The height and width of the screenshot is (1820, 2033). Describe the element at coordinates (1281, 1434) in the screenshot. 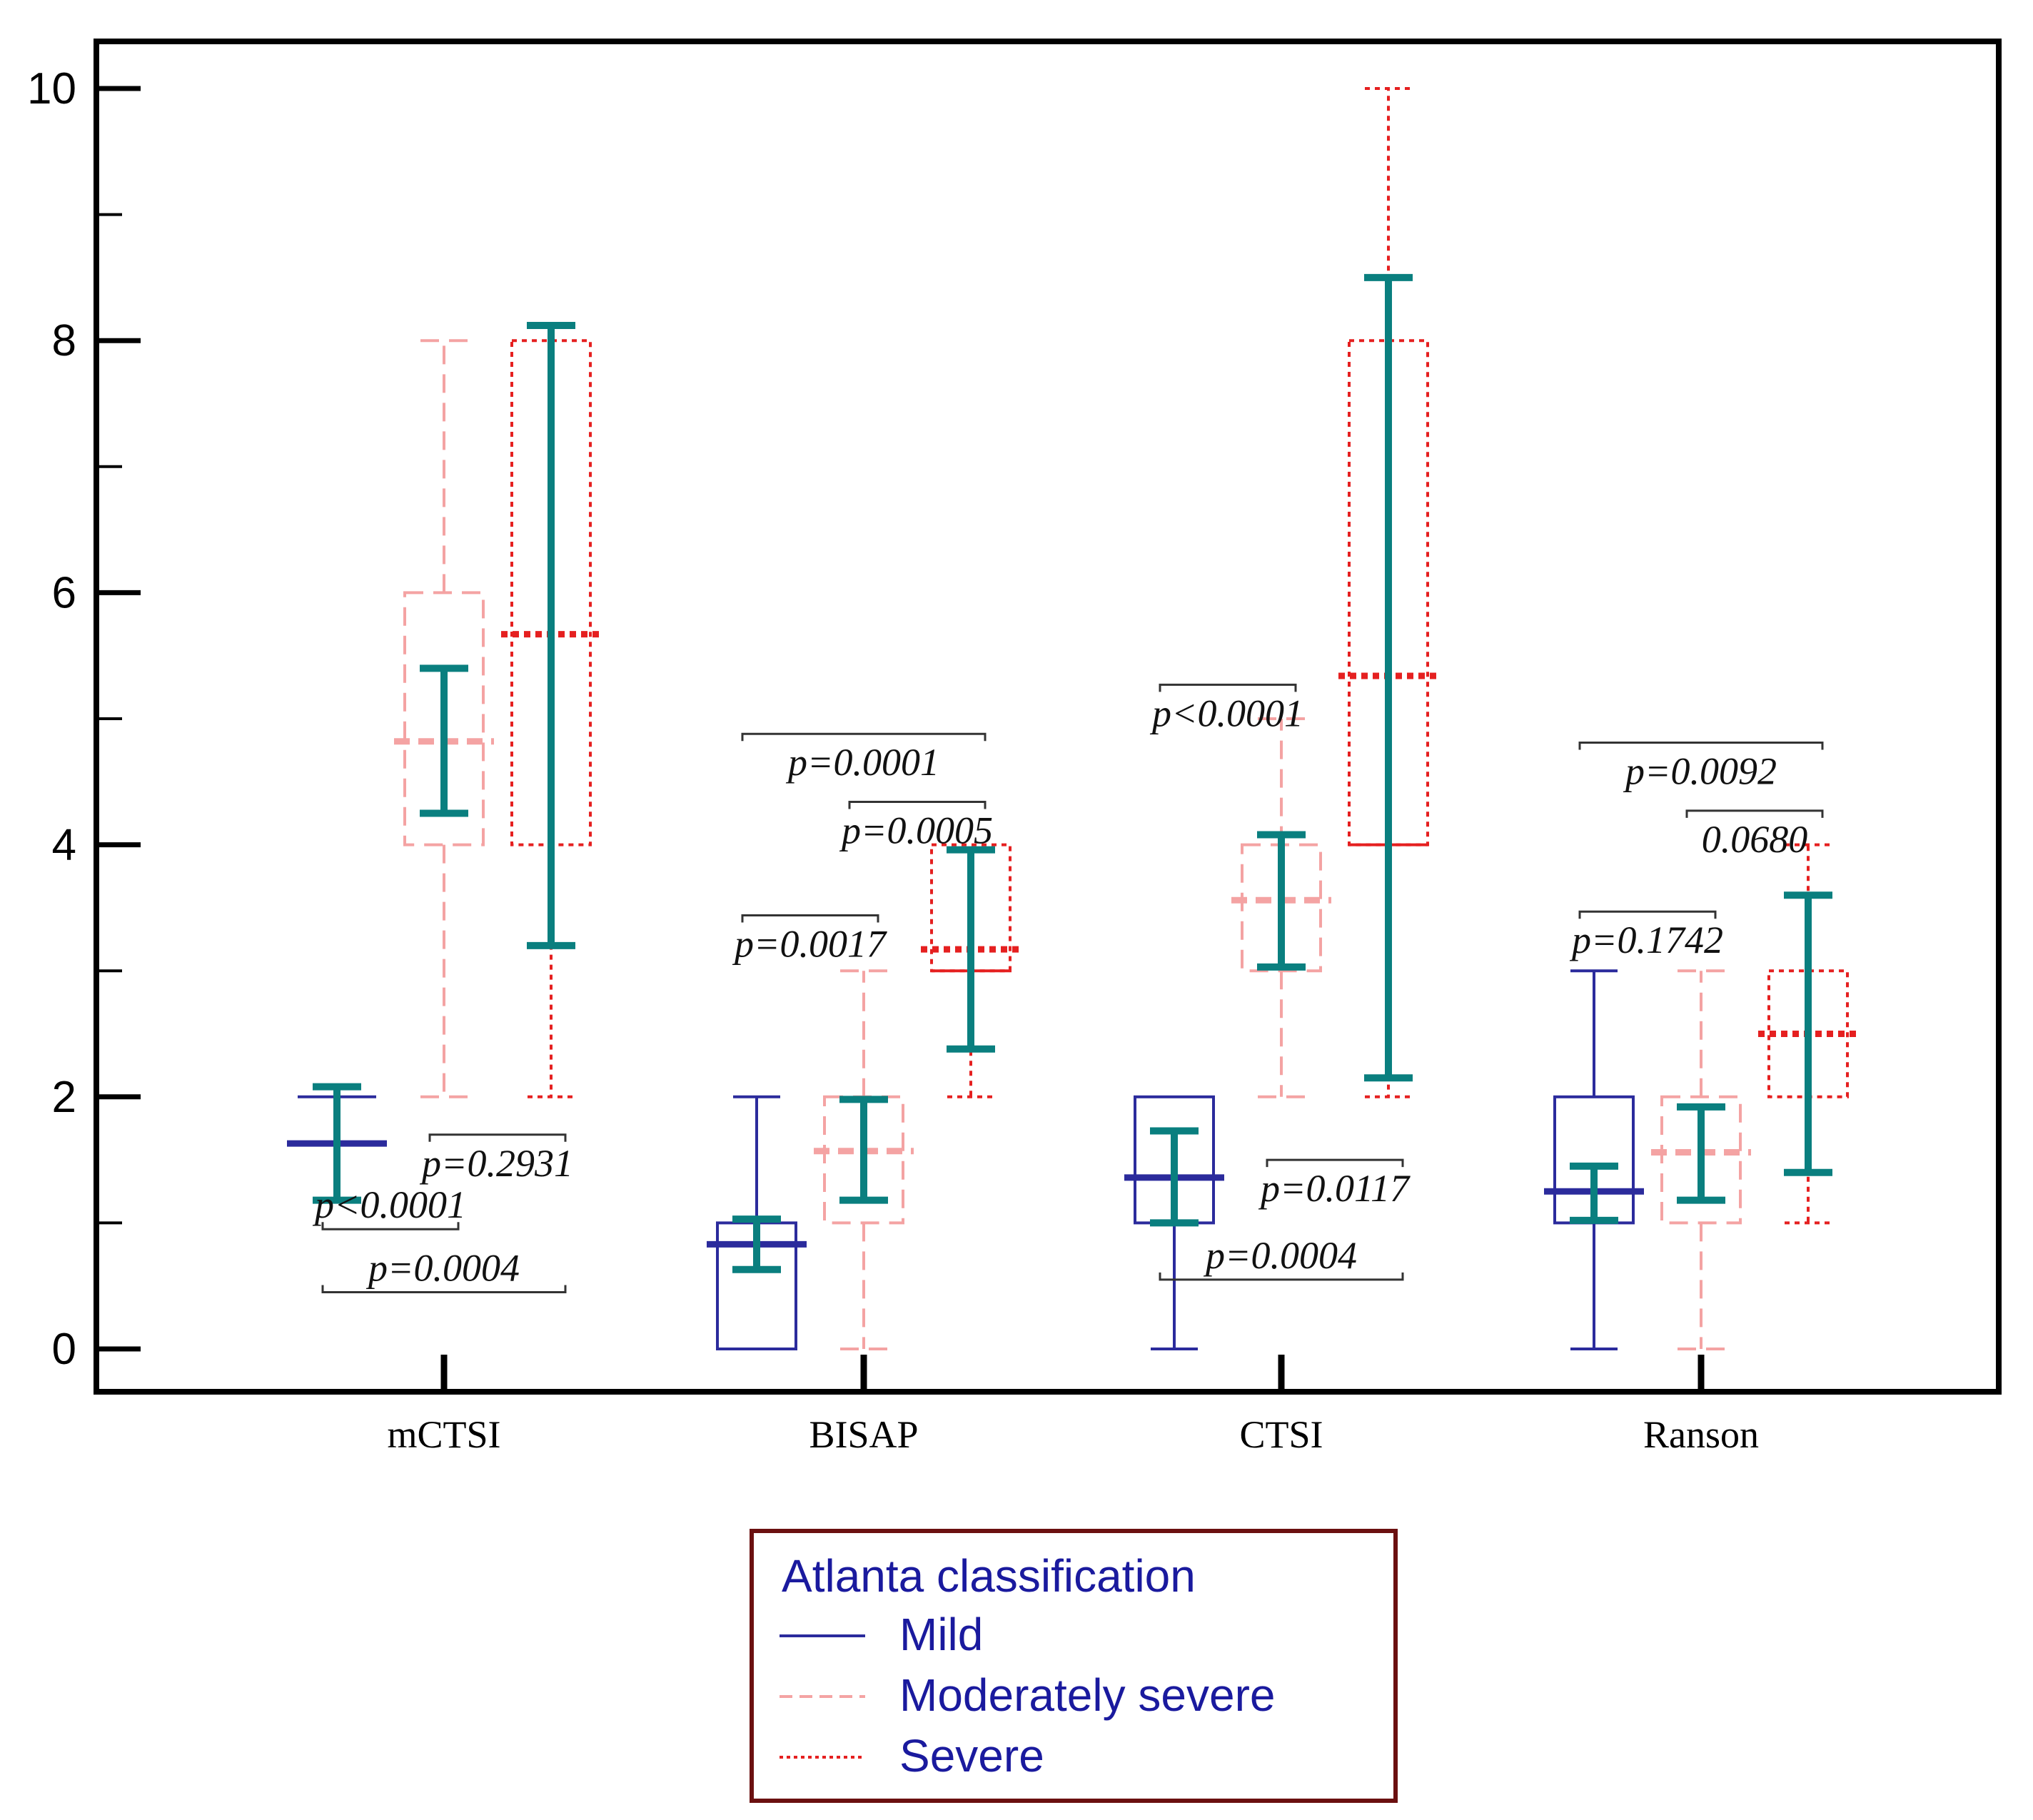

I see `x-tick-label: CTSI` at that location.